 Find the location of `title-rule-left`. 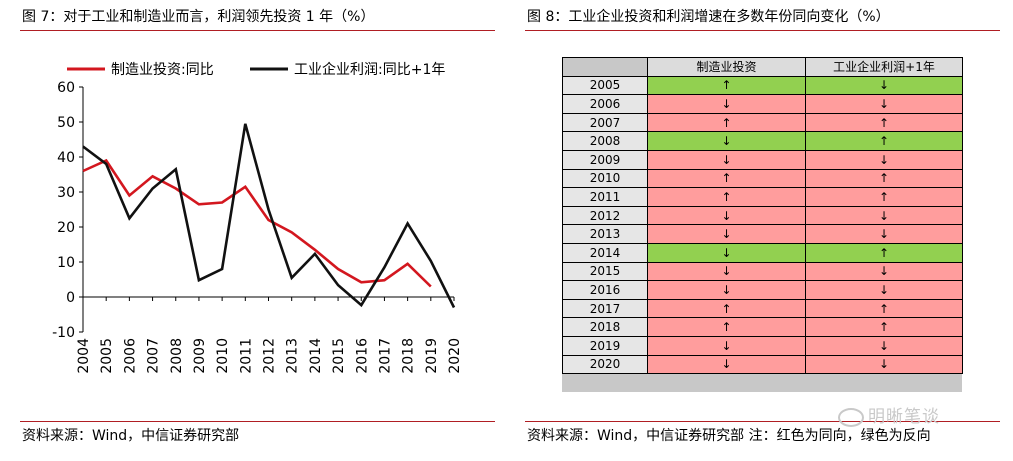

title-rule-left is located at coordinates (257, 30).